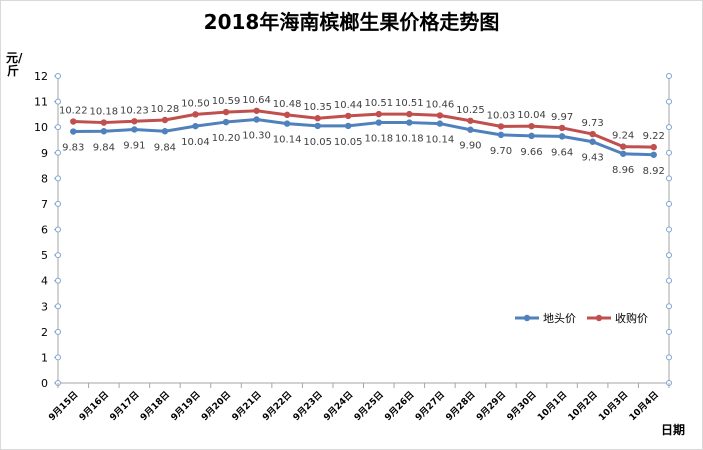 Image resolution: width=703 pixels, height=450 pixels. I want to click on data-label-0: 9.66, so click(531, 152).